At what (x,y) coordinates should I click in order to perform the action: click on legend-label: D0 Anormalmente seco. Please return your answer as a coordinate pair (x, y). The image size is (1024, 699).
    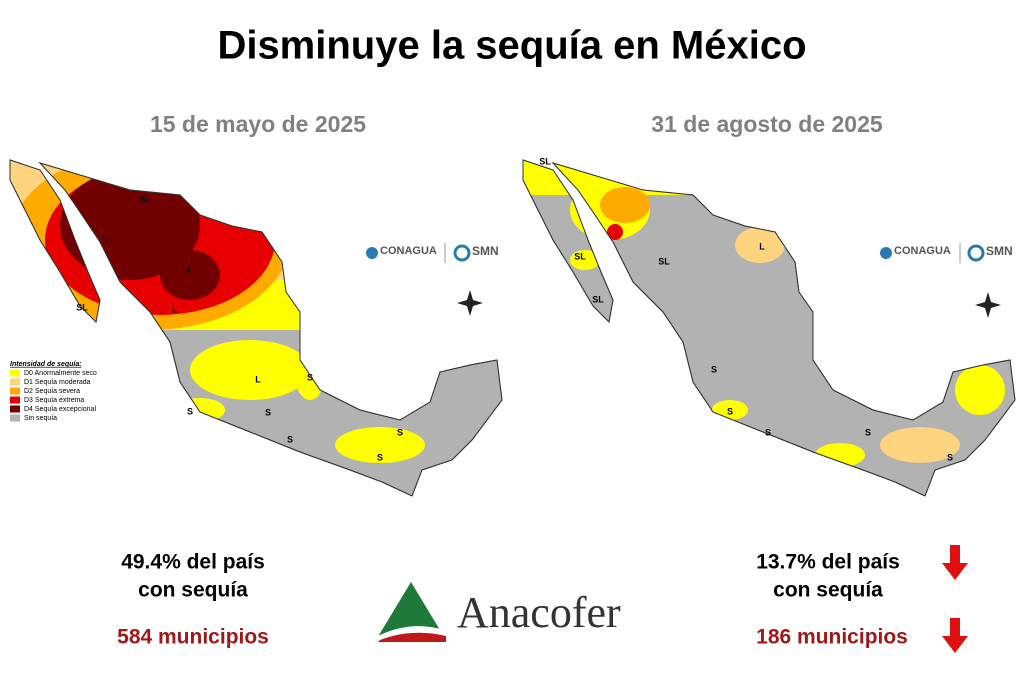
    Looking at the image, I should click on (60, 373).